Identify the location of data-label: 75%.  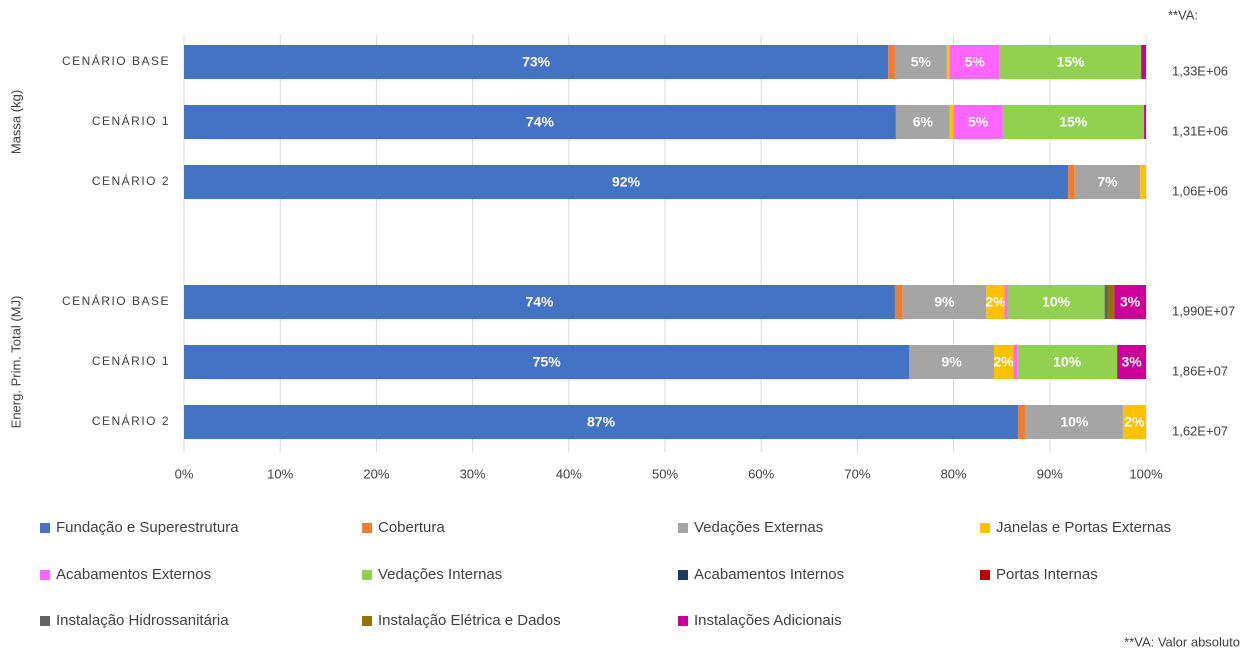
(547, 362).